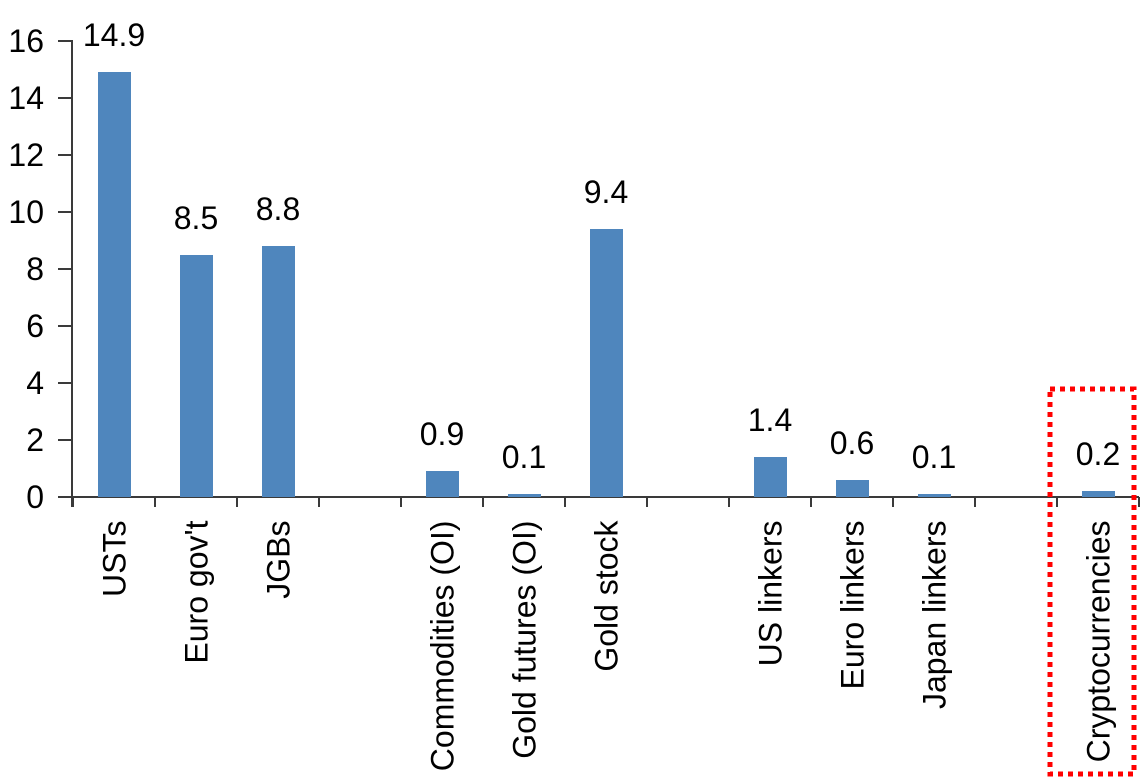 Image resolution: width=1146 pixels, height=780 pixels. Describe the element at coordinates (196, 592) in the screenshot. I see `category-label-euro-gov-t: Euro gov't` at that location.